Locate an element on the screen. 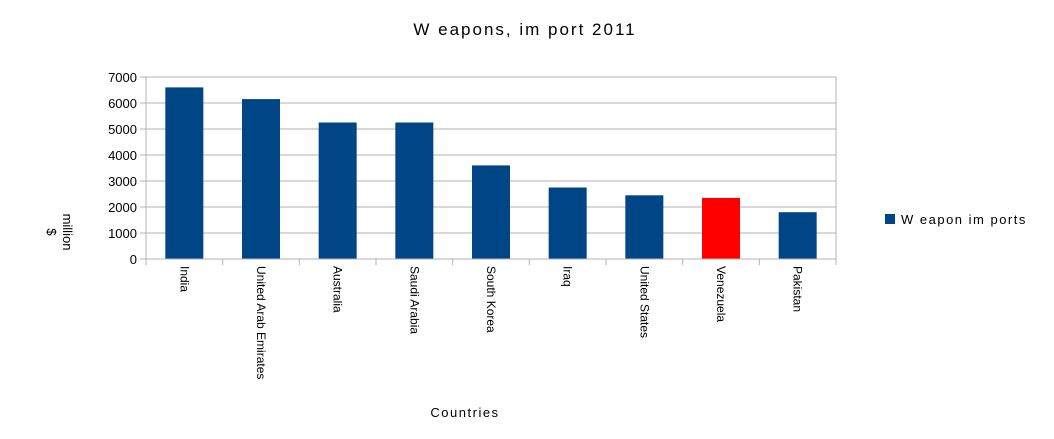 This screenshot has width=1054, height=439. x-tick-label: India is located at coordinates (184, 279).